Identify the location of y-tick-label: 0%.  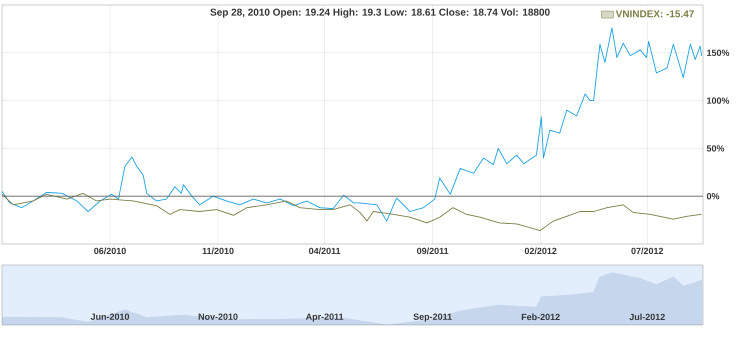
(713, 196).